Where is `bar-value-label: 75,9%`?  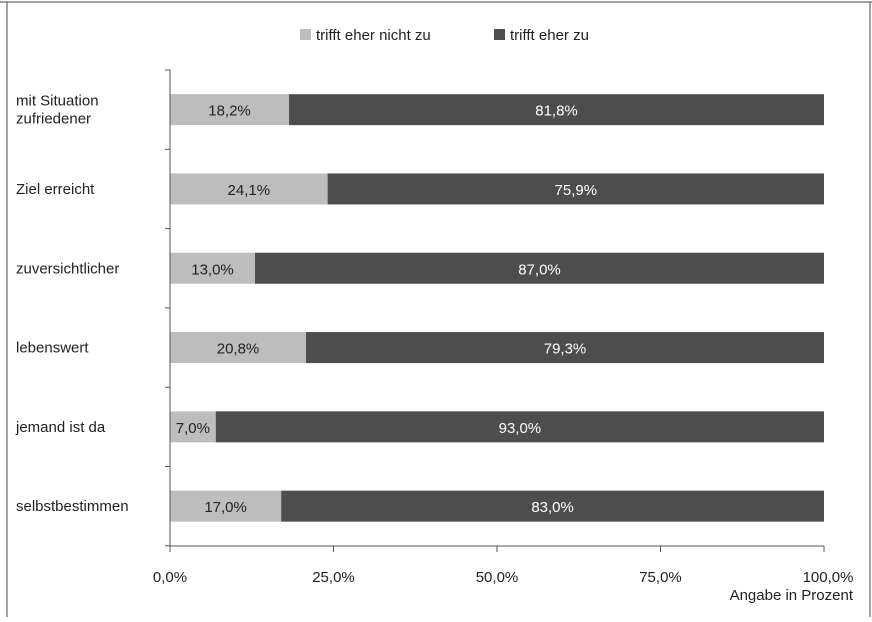
bar-value-label: 75,9% is located at coordinates (576, 190).